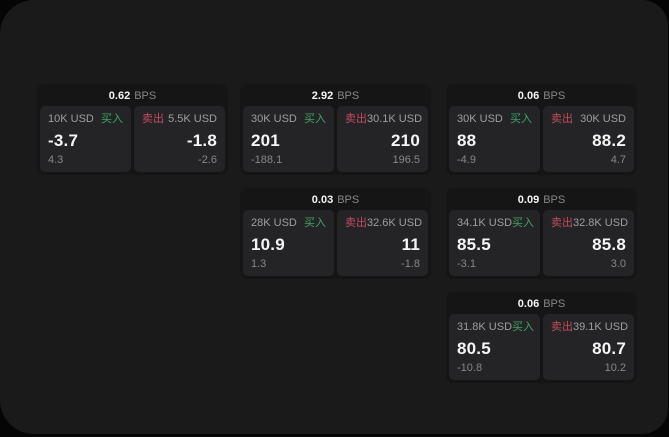 The height and width of the screenshot is (437, 669). Describe the element at coordinates (85, 139) in the screenshot. I see `buy-panel: 10K USD 买入 -3.7 4.3` at that location.